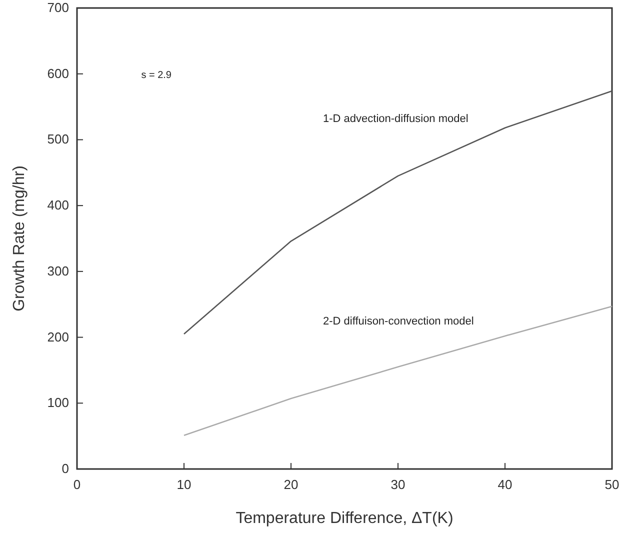  I want to click on x-tick-label: 10, so click(184, 484).